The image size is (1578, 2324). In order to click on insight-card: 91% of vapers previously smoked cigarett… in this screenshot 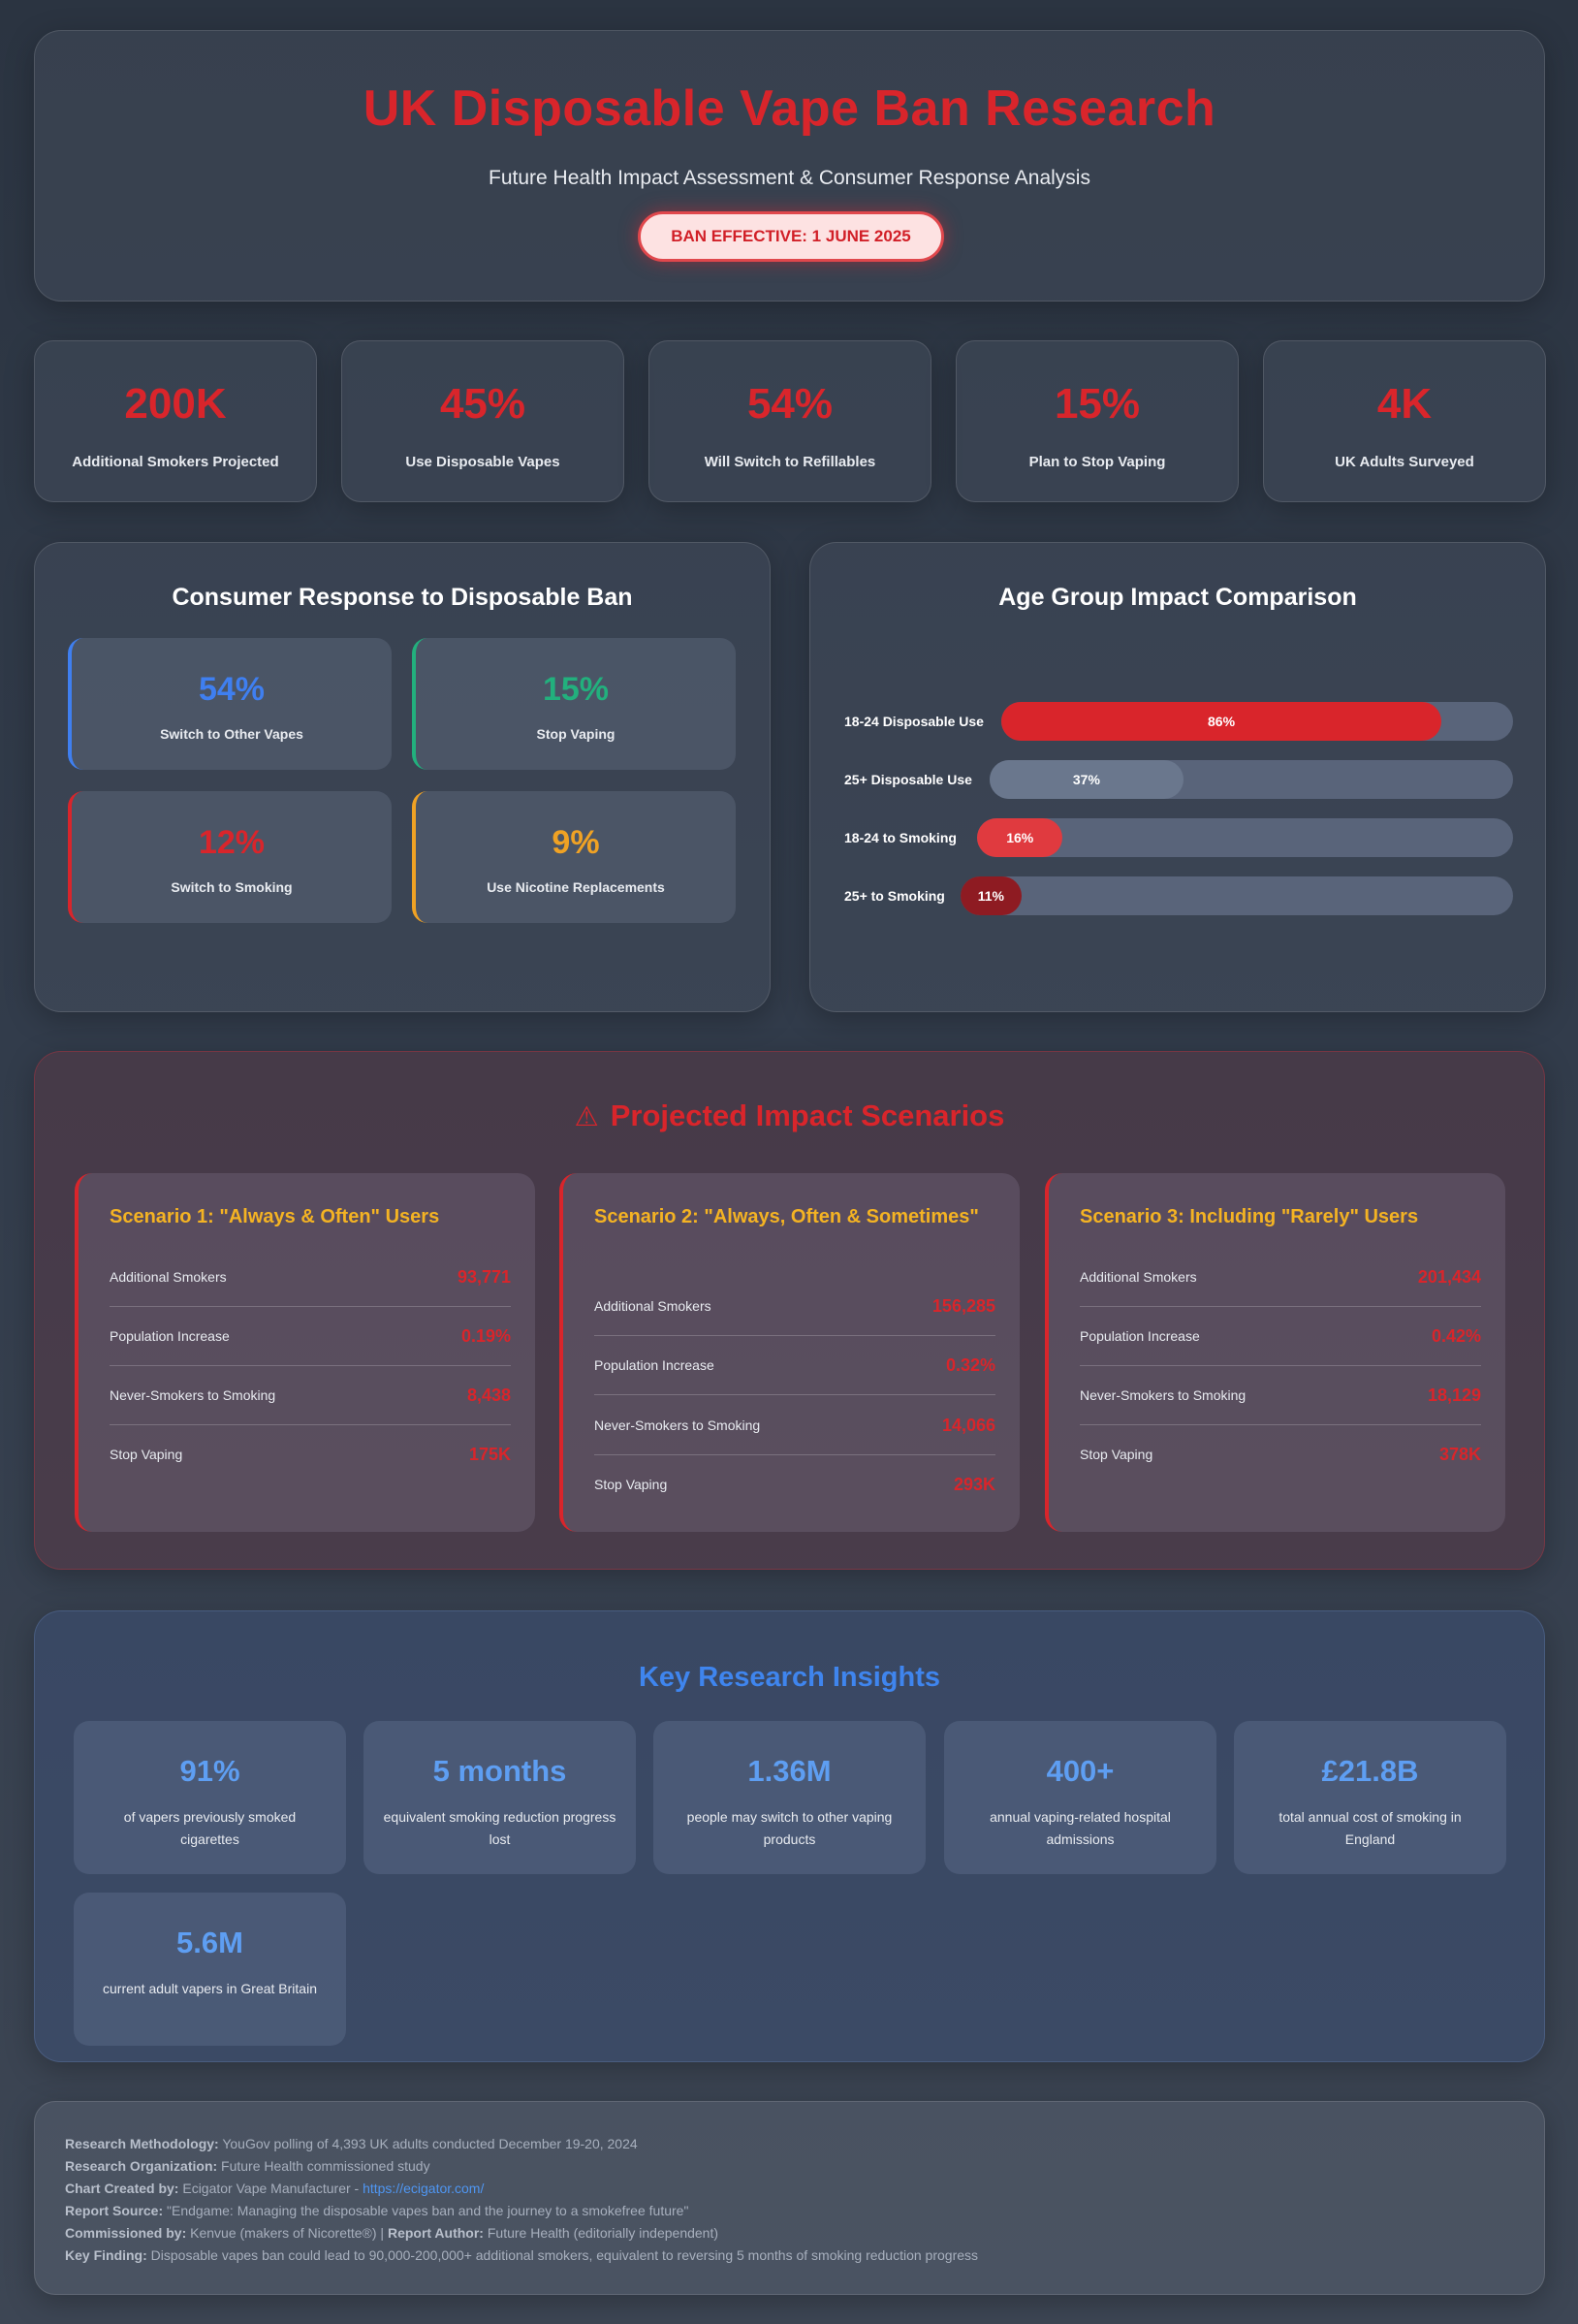, I will do `click(210, 1798)`.